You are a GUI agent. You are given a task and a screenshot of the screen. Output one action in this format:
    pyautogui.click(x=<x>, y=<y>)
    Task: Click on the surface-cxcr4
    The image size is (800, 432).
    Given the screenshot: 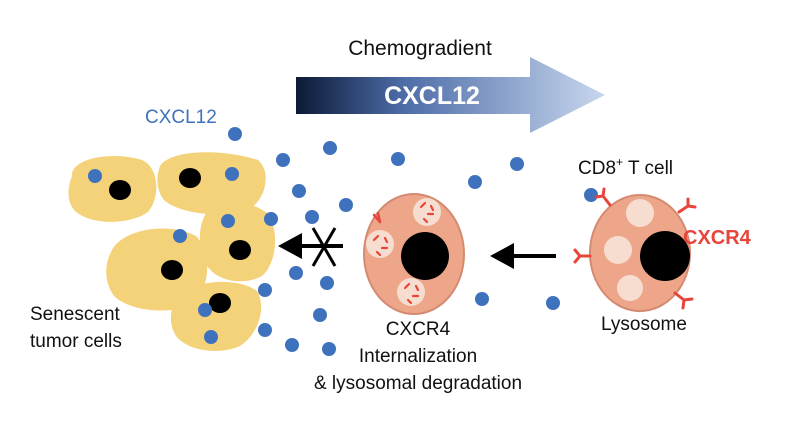 What is the action you would take?
    pyautogui.click(x=635, y=248)
    